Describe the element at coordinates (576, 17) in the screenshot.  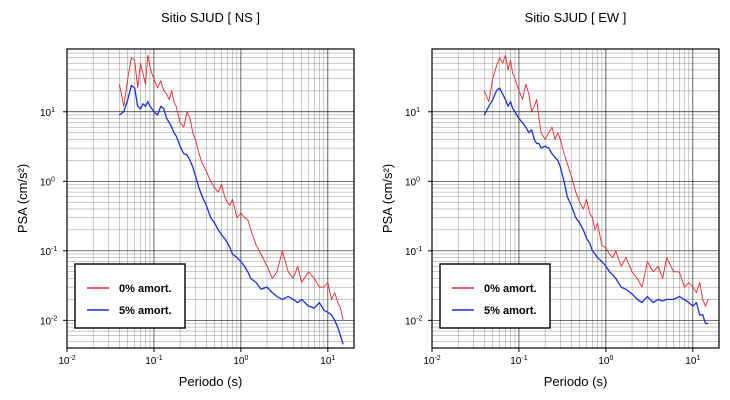
I see `chart-title: Sitio SJUD [ EW ]` at that location.